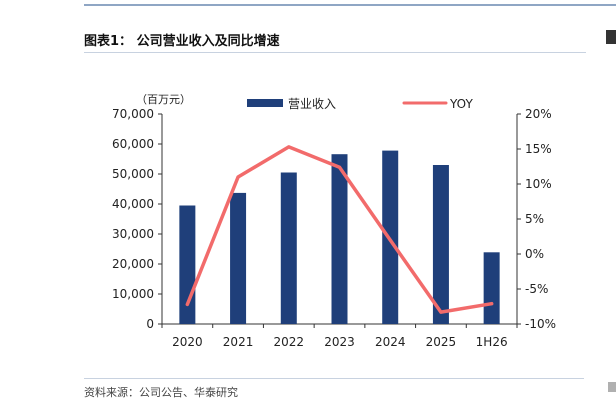 The image size is (616, 408). I want to click on next-figure-edge, so click(611, 37).